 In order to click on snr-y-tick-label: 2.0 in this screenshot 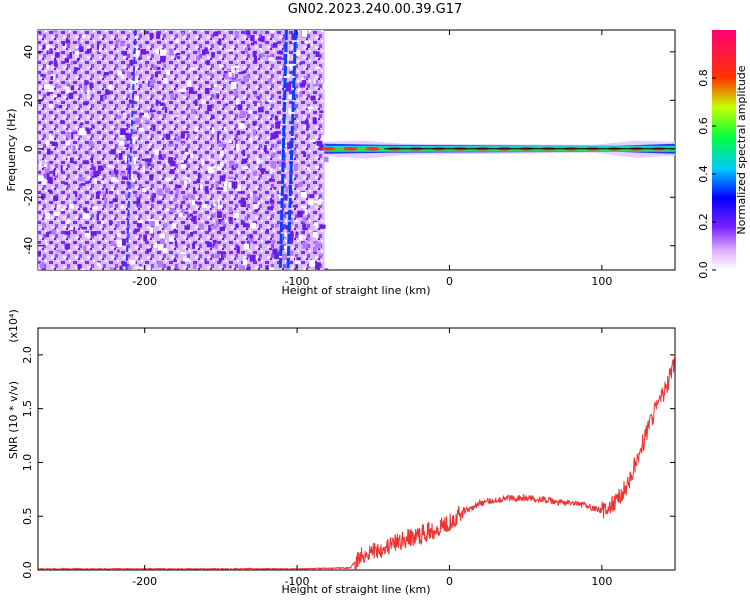, I will do `click(27, 355)`.